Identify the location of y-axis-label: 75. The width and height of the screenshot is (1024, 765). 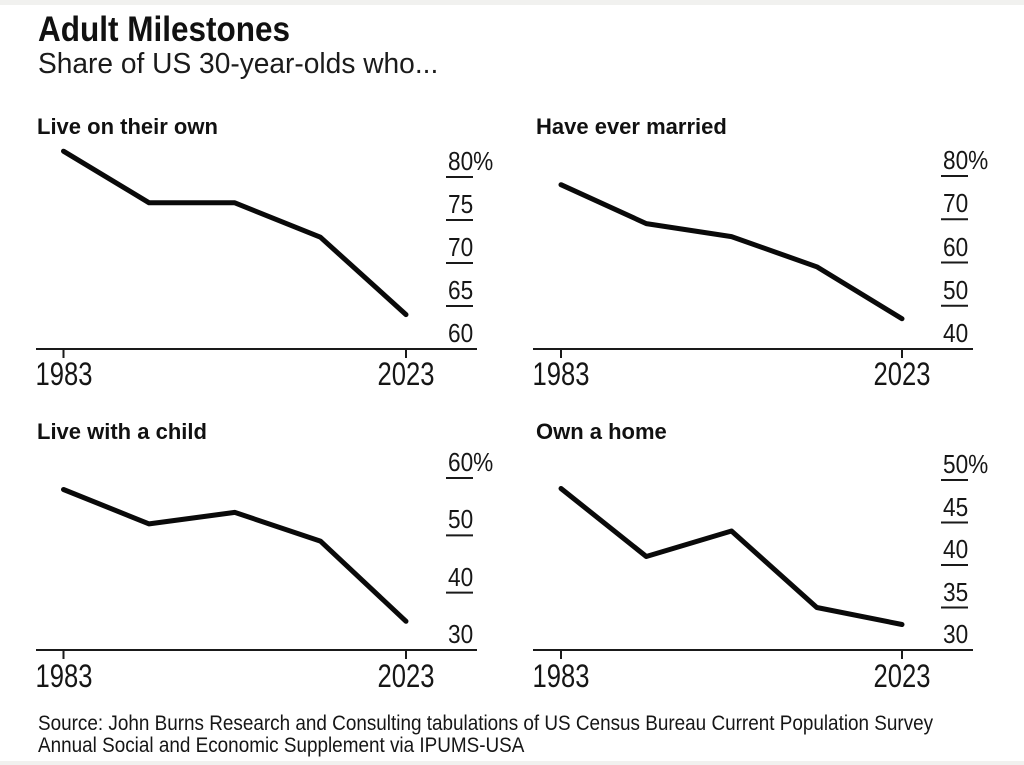
(461, 204).